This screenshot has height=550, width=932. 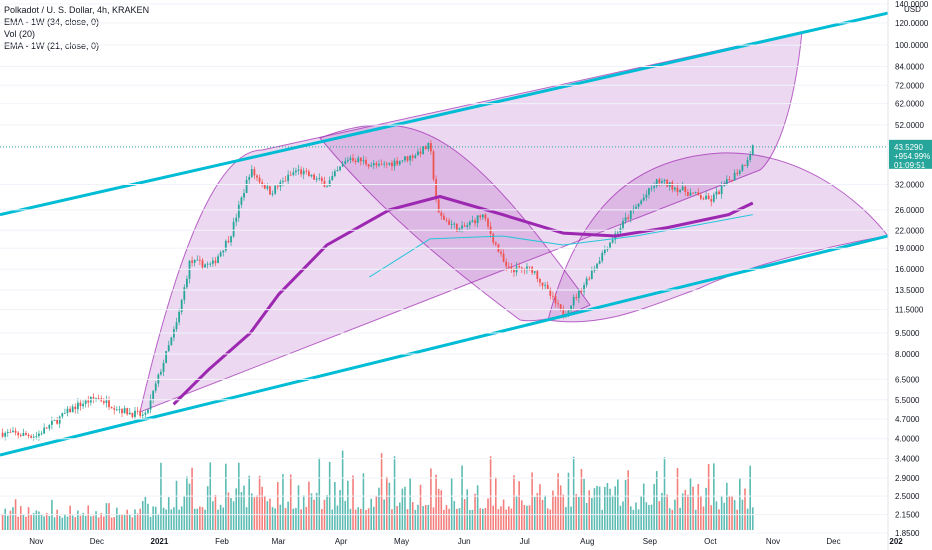 I want to click on price-tick-label: 4.0000, so click(x=907, y=439).